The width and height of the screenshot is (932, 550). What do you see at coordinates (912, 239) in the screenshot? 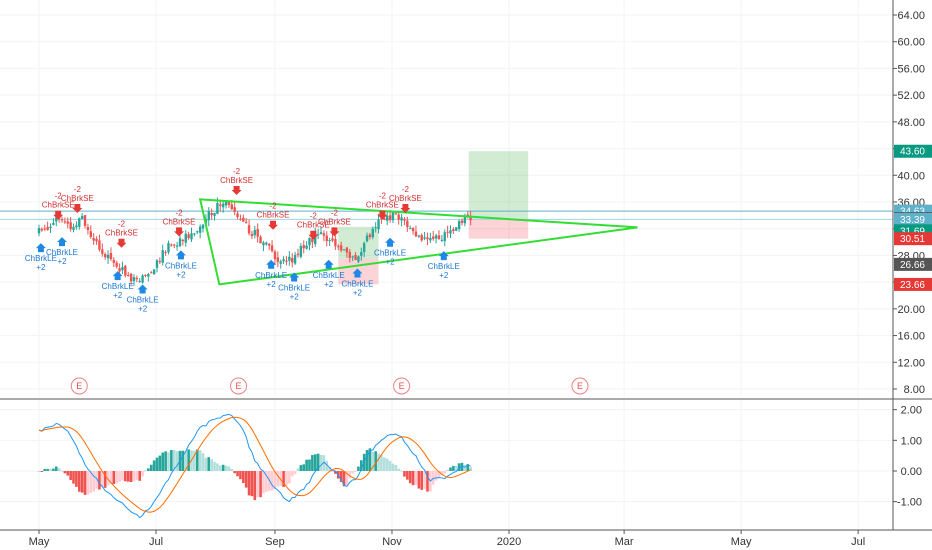
I see `price-tag-label: 30.51` at bounding box center [912, 239].